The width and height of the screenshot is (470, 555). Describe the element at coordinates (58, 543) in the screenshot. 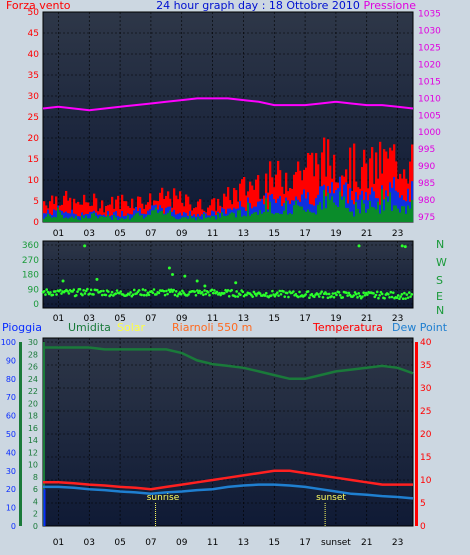

I see `hour-tick-label: 01` at that location.